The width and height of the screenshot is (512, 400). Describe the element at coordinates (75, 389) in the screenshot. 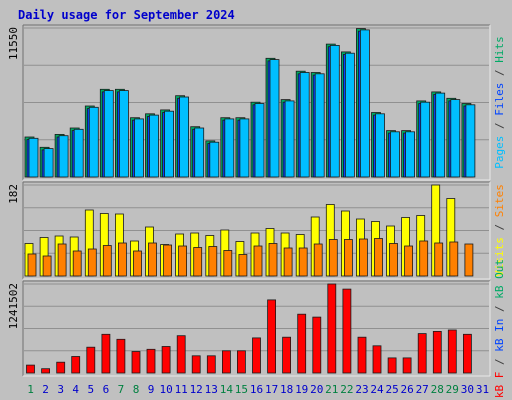

I see `day-label: 4` at that location.